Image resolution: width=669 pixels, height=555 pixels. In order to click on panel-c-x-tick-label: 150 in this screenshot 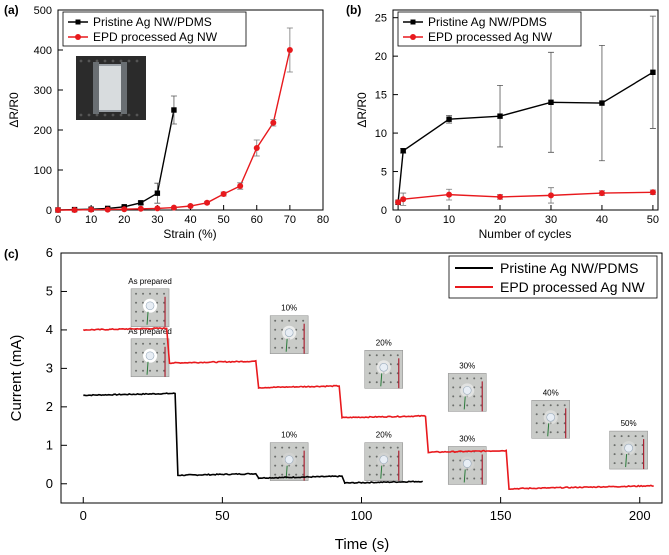, I will do `click(501, 515)`.